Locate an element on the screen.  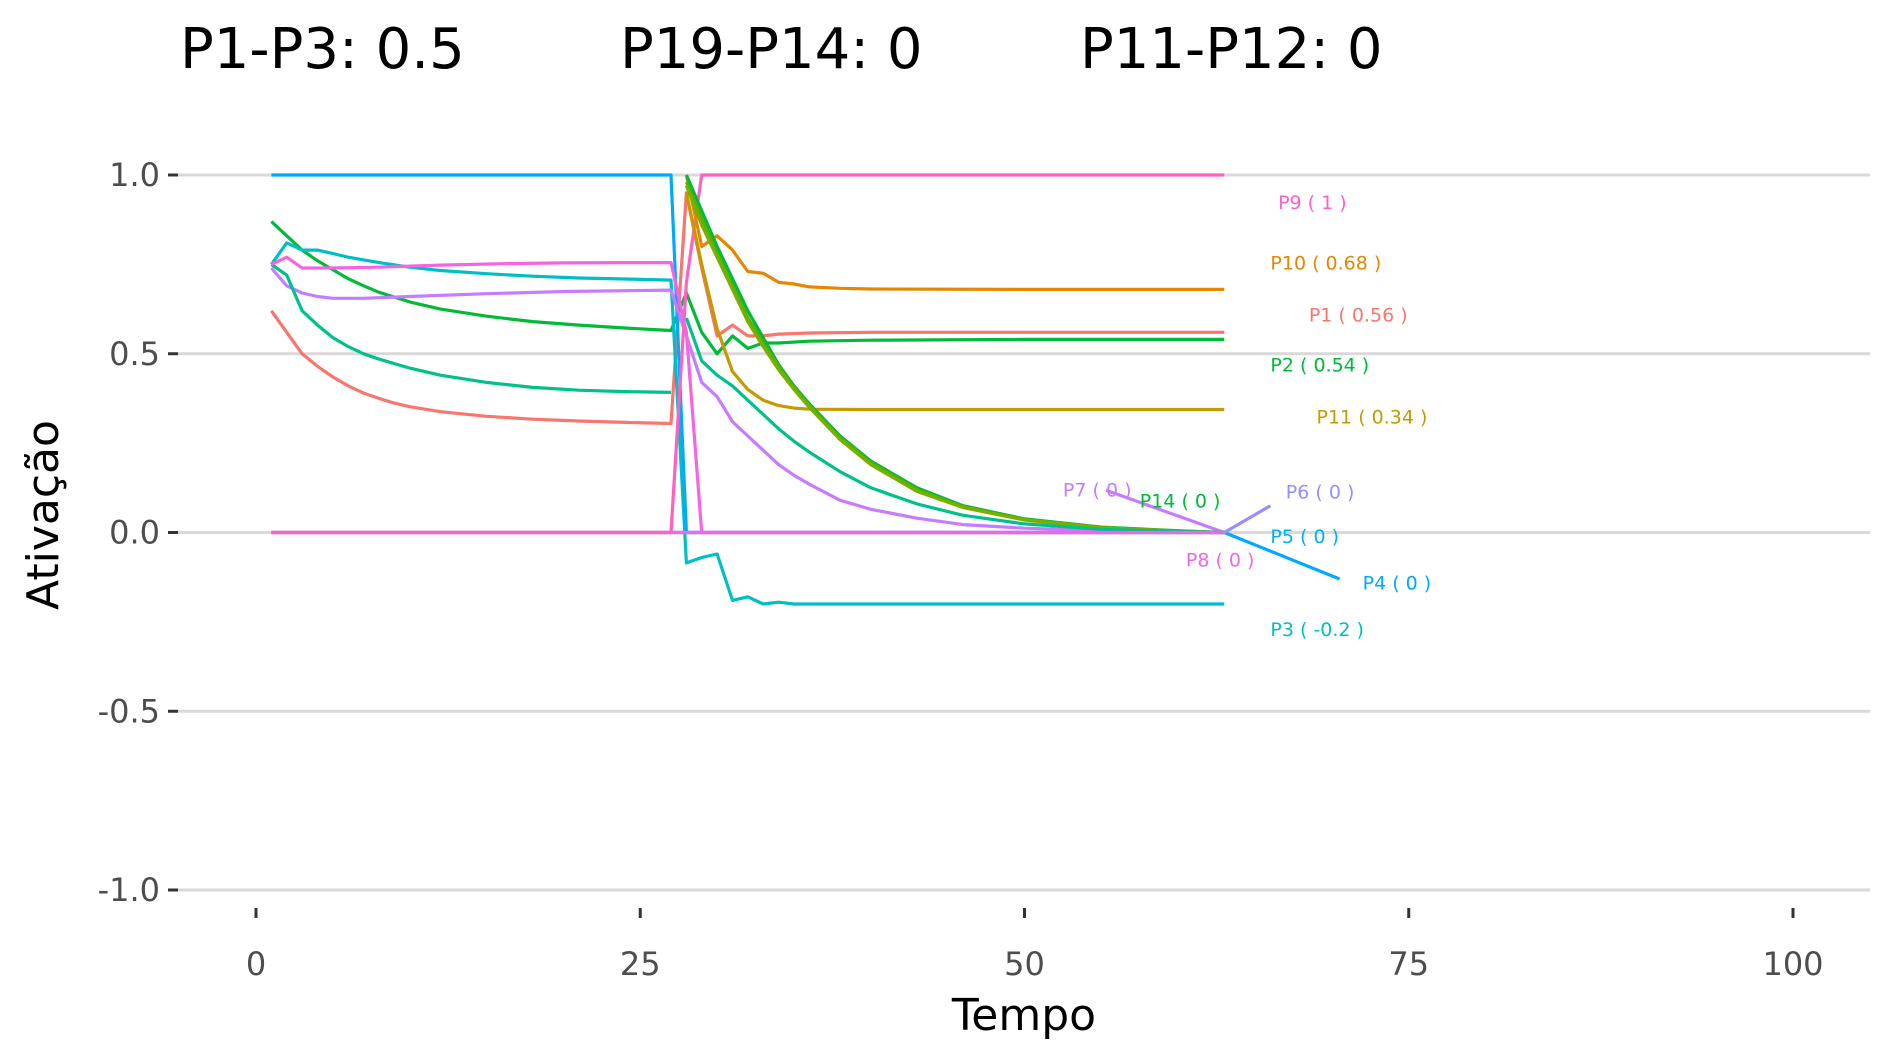
y-tick-label: 1.0 is located at coordinates (134, 175).